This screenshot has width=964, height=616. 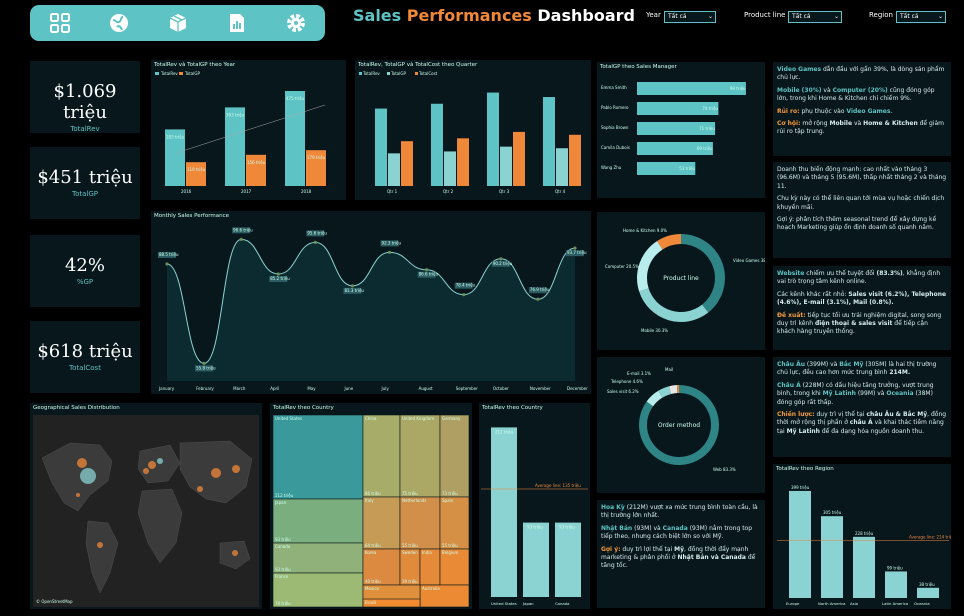 What do you see at coordinates (196, 174) in the screenshot?
I see `bar-gp-2016` at bounding box center [196, 174].